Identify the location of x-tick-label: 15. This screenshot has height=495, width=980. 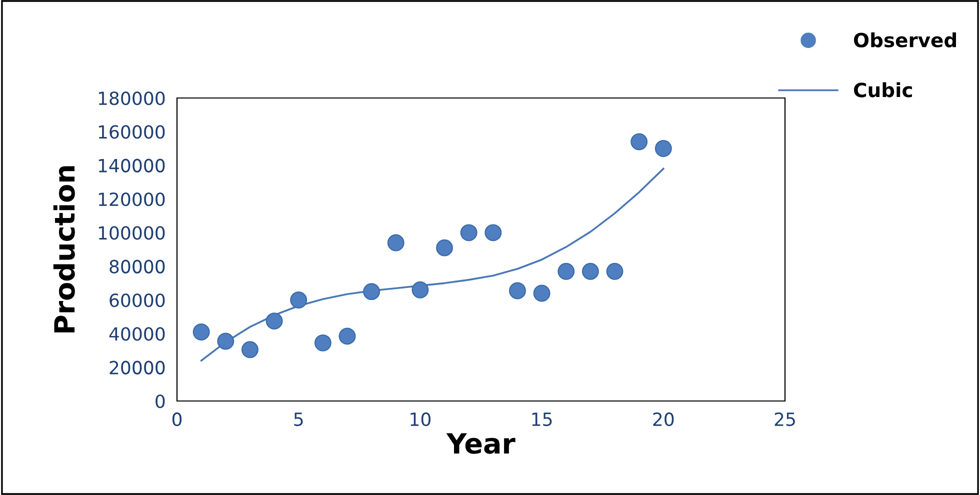
(542, 419).